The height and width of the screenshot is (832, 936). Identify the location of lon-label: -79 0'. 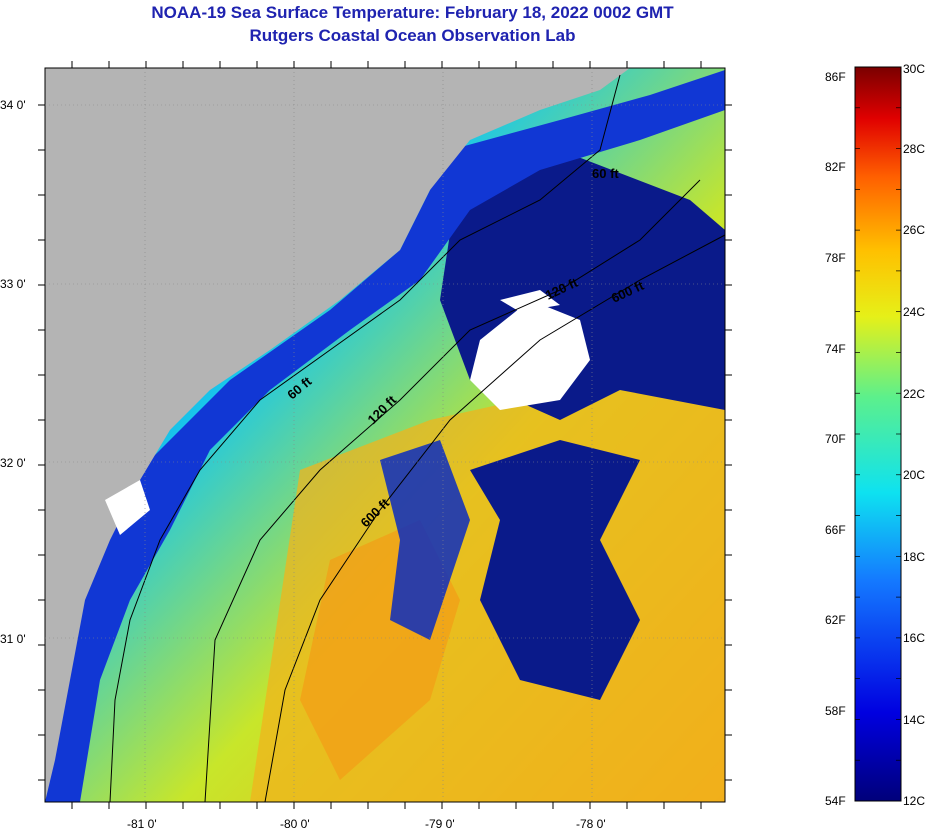
(440, 824).